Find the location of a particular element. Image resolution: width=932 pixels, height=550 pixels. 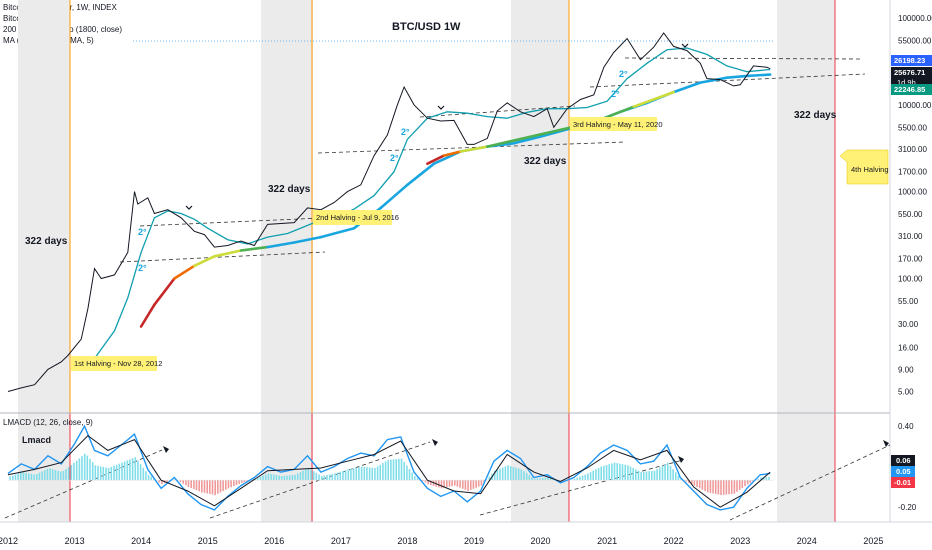

lmacd-axis: 0.40 -0.20 is located at coordinates (907, 467).